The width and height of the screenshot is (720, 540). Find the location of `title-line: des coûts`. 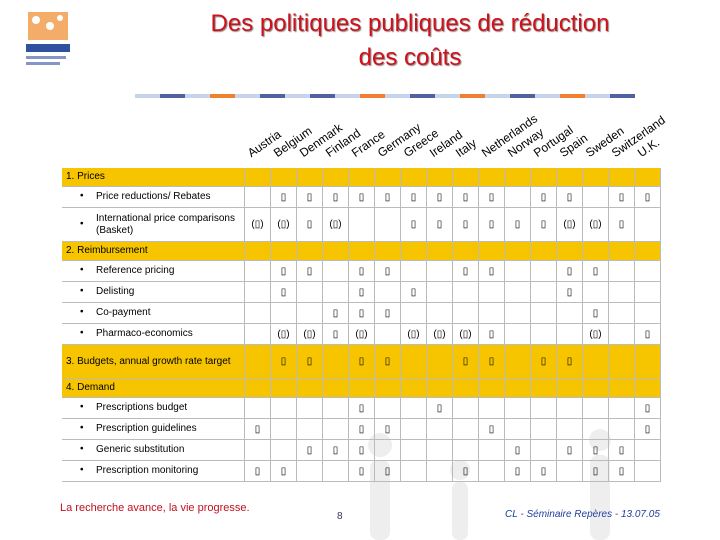

title-line: des coûts is located at coordinates (410, 57).